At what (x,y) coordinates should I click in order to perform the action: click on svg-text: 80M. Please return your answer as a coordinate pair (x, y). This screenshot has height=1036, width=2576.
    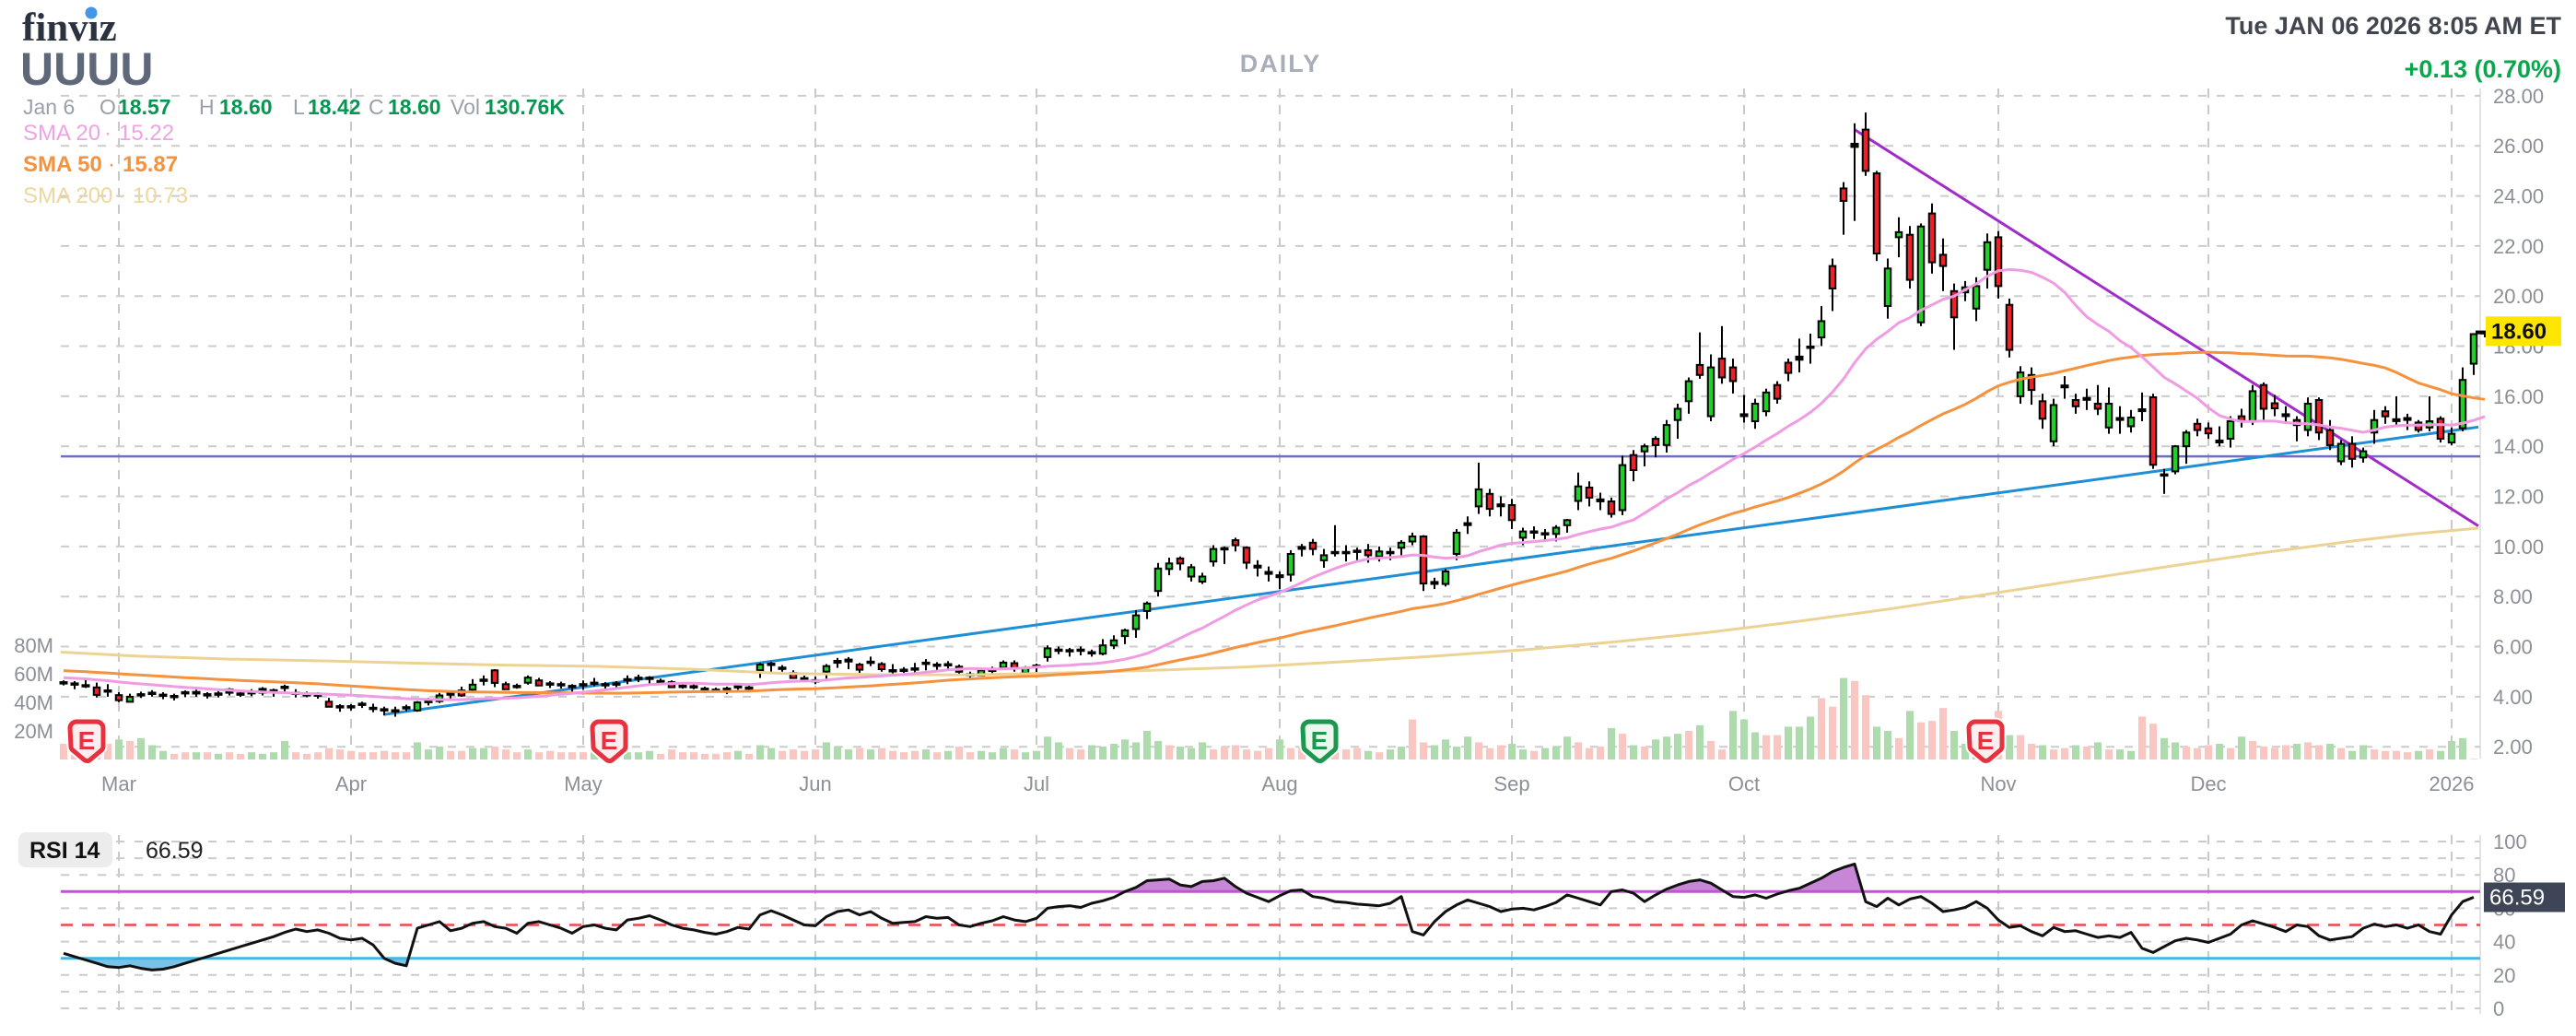
    Looking at the image, I should click on (33, 646).